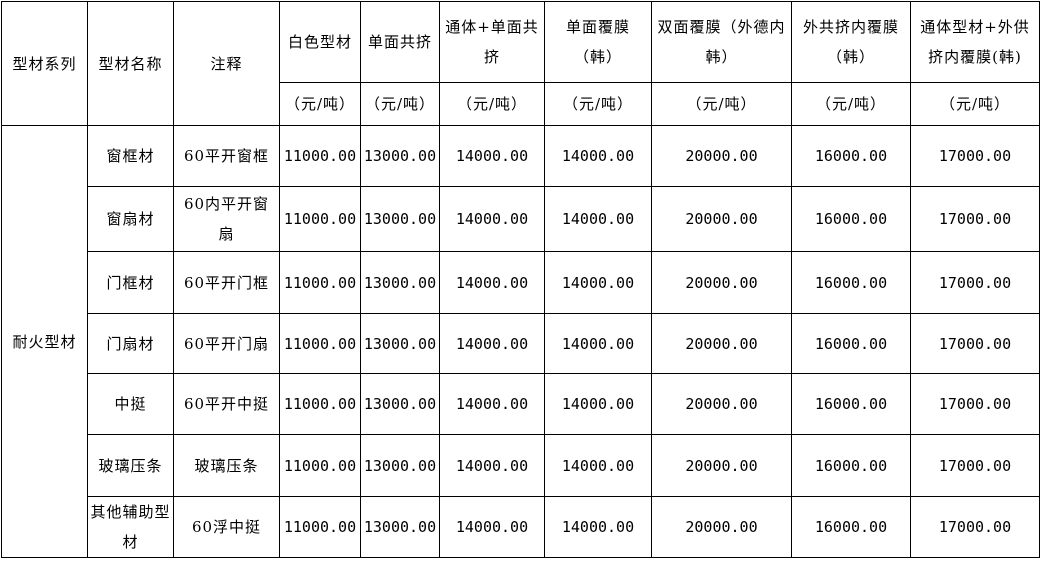 The image size is (1040, 561). What do you see at coordinates (130, 527) in the screenshot?
I see `name-cell: 其他辅助型材` at bounding box center [130, 527].